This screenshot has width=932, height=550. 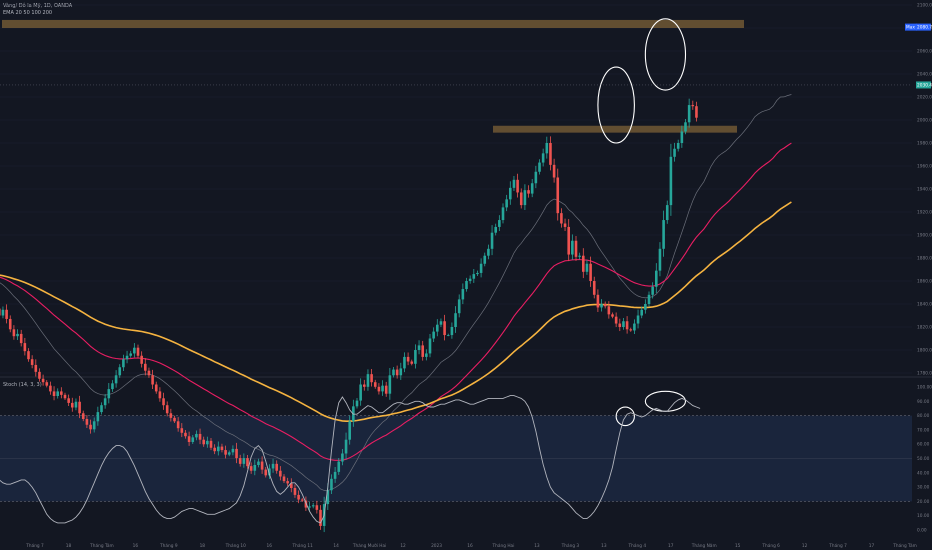 I want to click on price-tick-label: 2040.000, so click(x=924, y=75).